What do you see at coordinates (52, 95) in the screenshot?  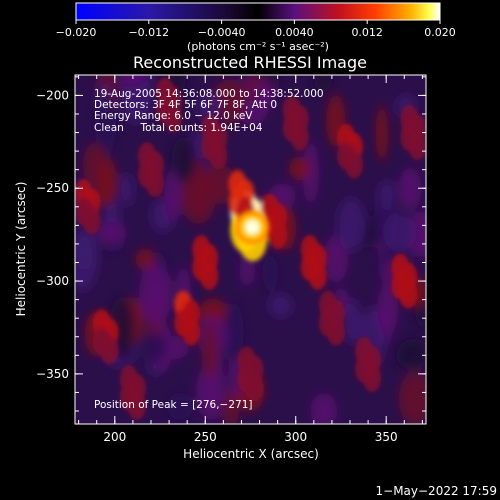 I see `y-tick-label: −200` at bounding box center [52, 95].